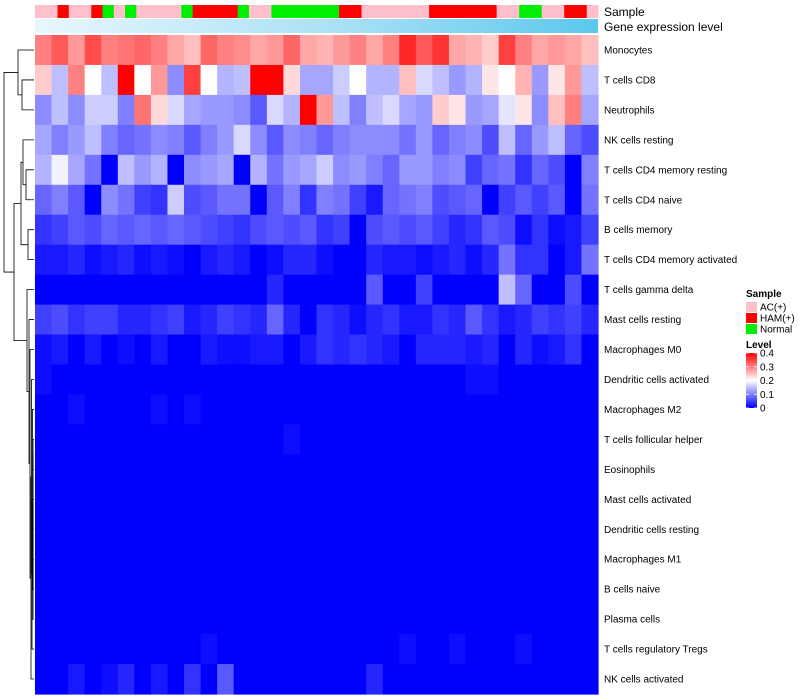 The width and height of the screenshot is (800, 700). Describe the element at coordinates (643, 680) in the screenshot. I see `row-label: NK cells activated` at that location.